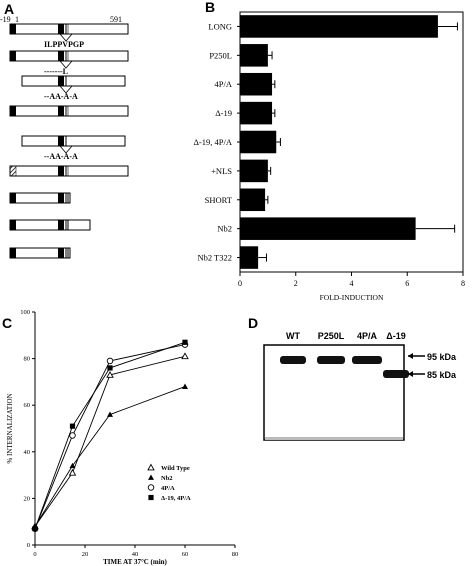 The image size is (474, 566). What do you see at coordinates (185, 554) in the screenshot?
I see `x-tick-label: 60` at bounding box center [185, 554].